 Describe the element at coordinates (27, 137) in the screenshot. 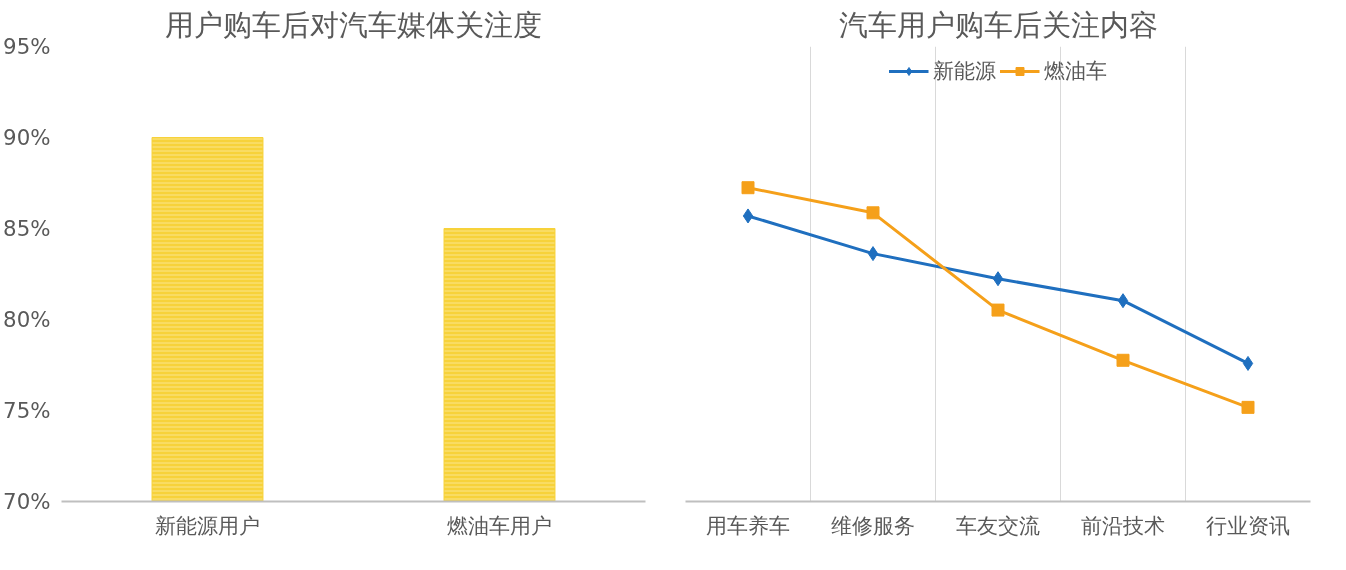

I see `y-tick-label: 90%` at that location.